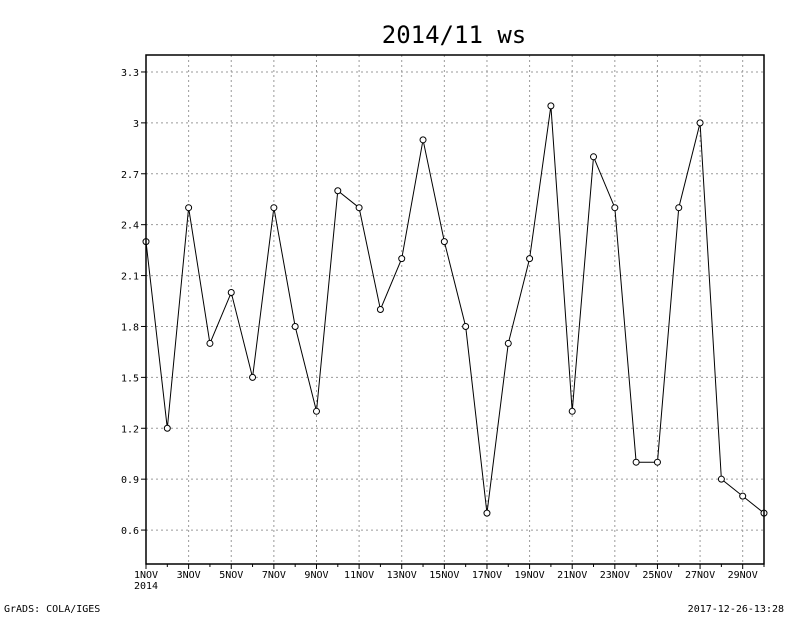  What do you see at coordinates (454, 35) in the screenshot?
I see `chart-title: 2014/11 ws` at bounding box center [454, 35].